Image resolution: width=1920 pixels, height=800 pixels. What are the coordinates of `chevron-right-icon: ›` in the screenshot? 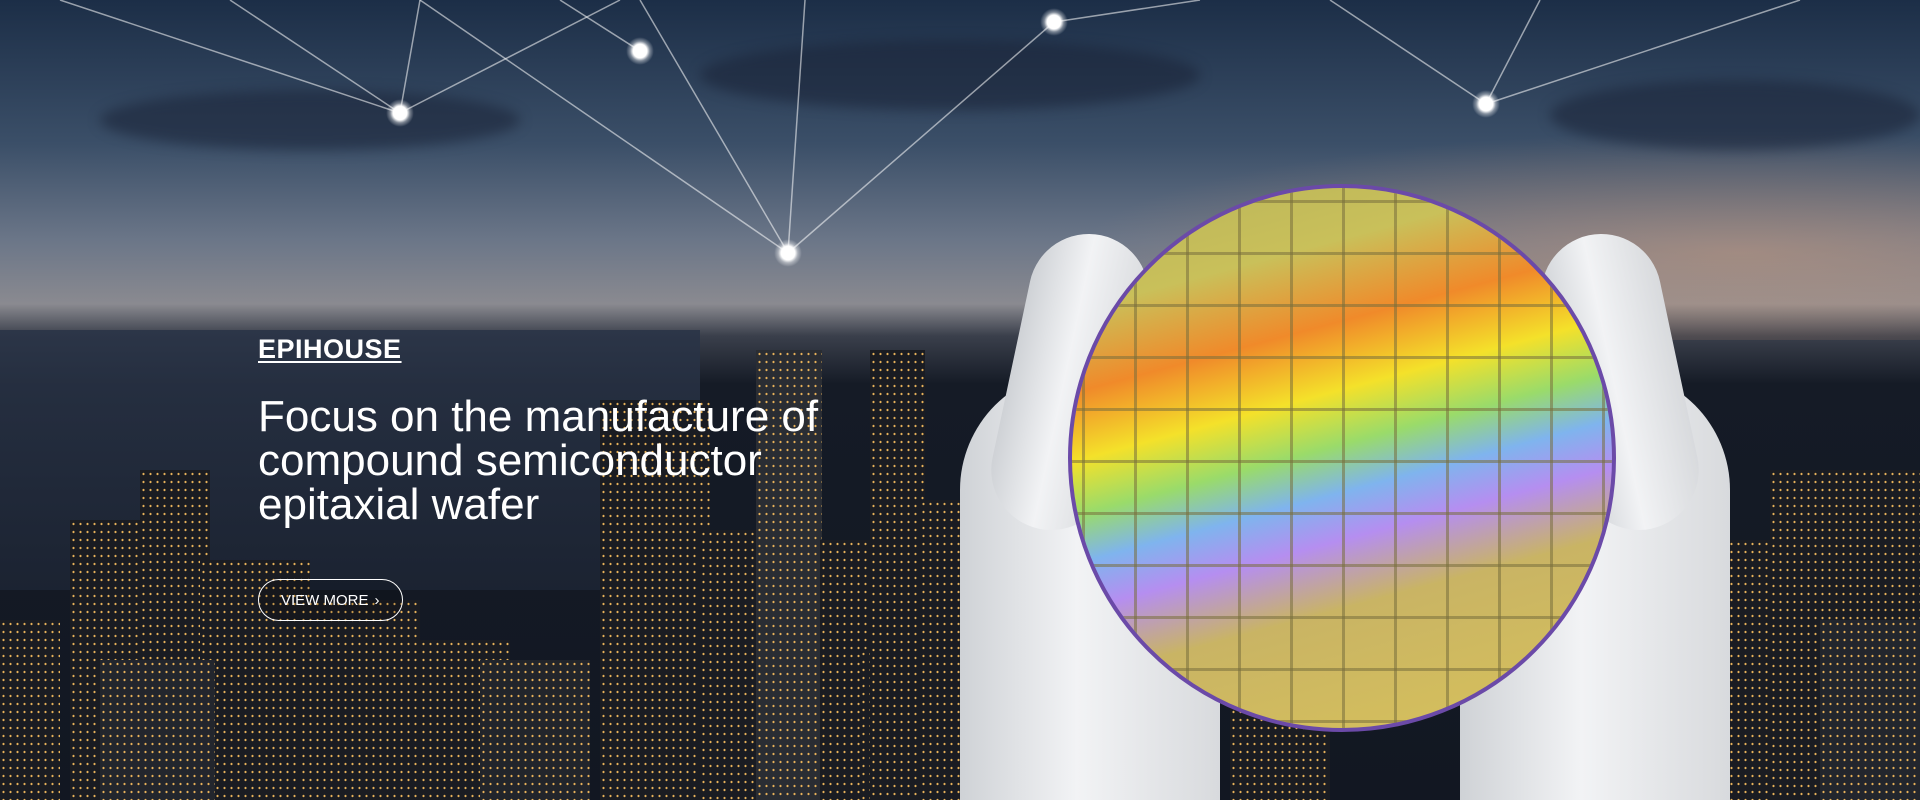 It's located at (377, 600).